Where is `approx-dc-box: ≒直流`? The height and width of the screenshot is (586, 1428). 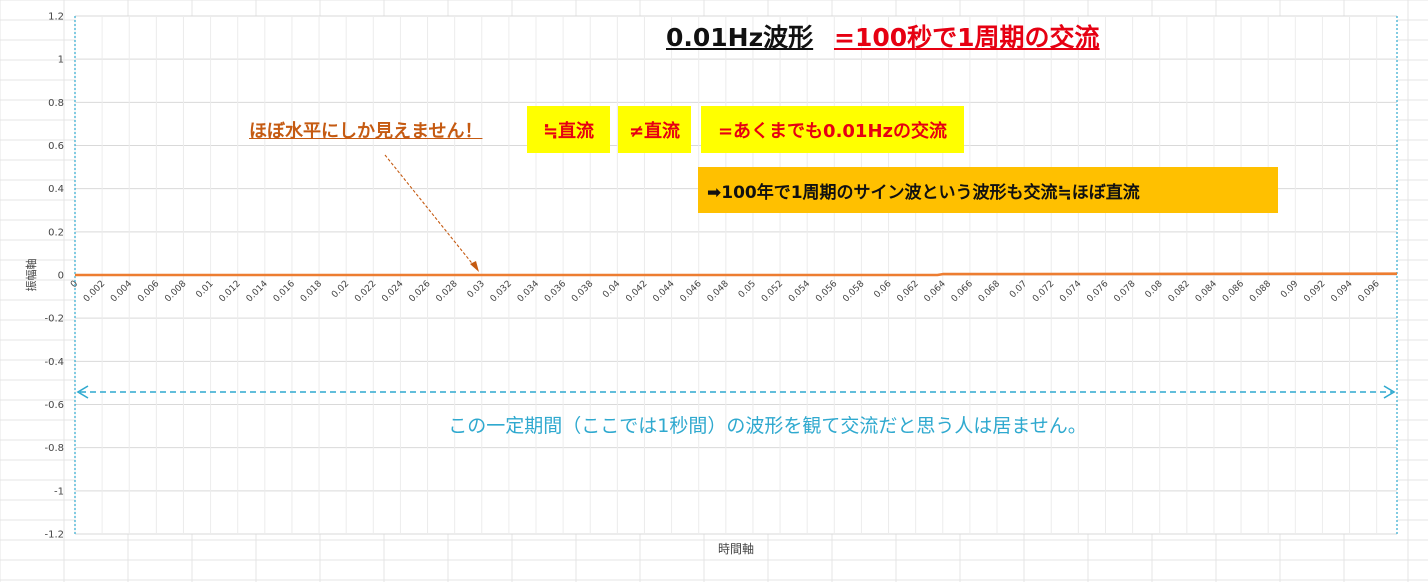
approx-dc-box: ≒直流 is located at coordinates (568, 129).